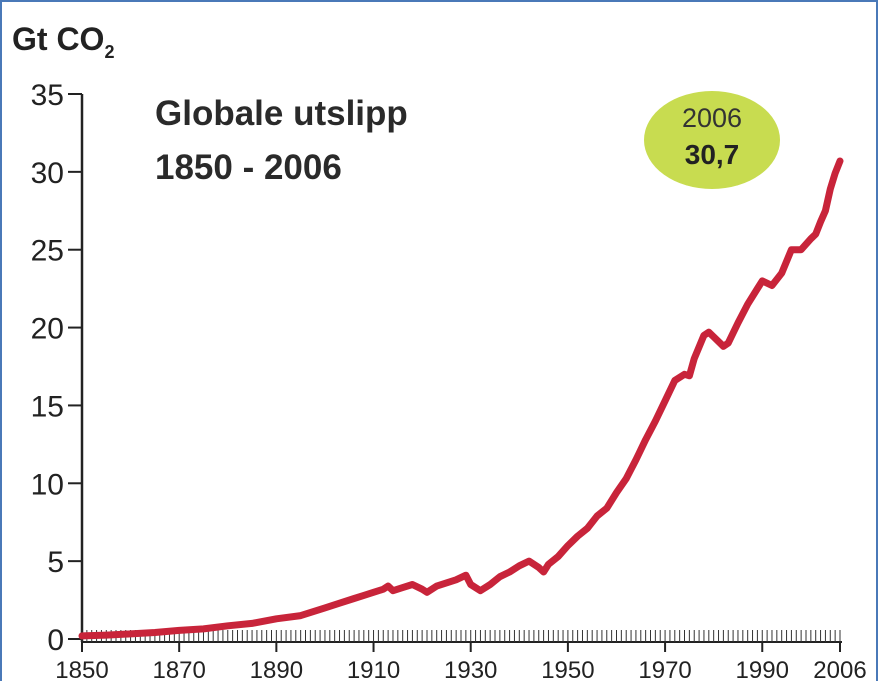  I want to click on y-unit-label: Gt CO2, so click(63, 41).